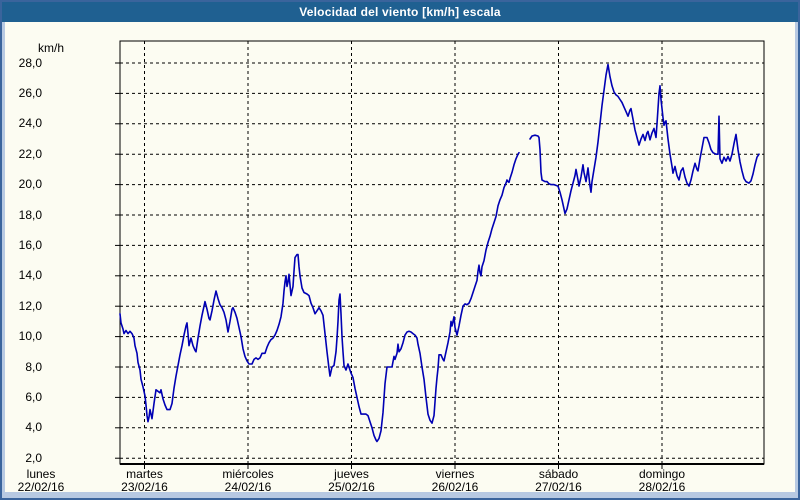 This screenshot has height=500, width=800. Describe the element at coordinates (30, 244) in the screenshot. I see `y-tick-label: 16,0` at that location.